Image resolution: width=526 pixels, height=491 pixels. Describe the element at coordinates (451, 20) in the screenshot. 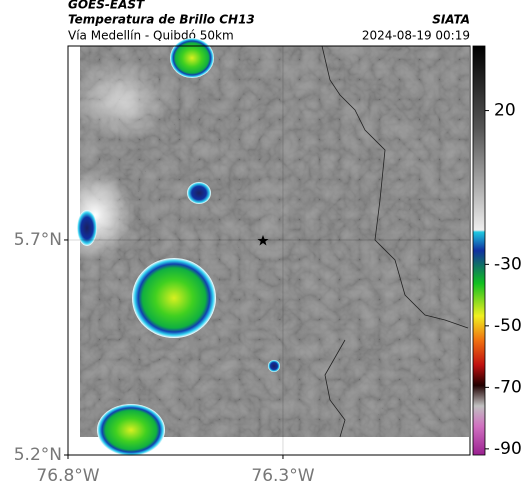

I see `brand: SIATA` at that location.